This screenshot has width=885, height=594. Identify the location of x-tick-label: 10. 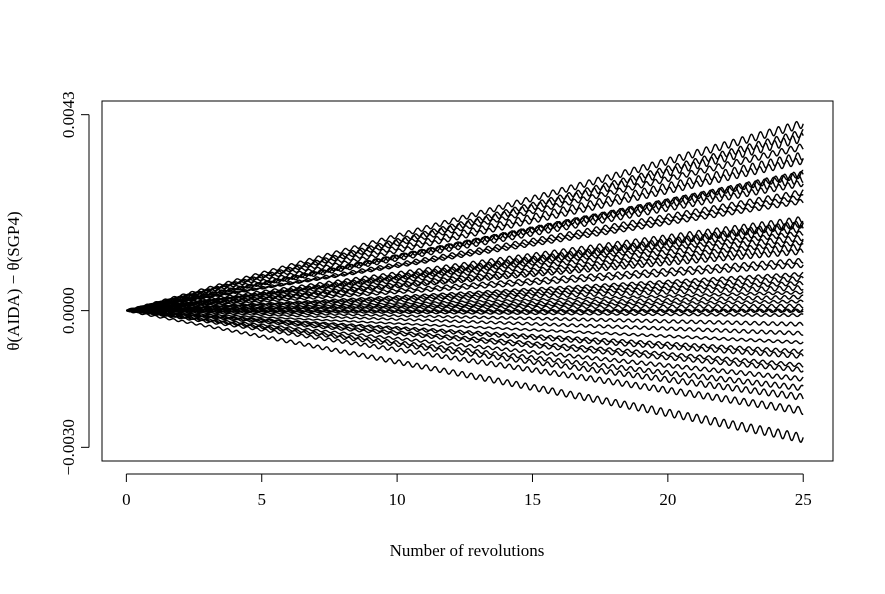
(397, 499).